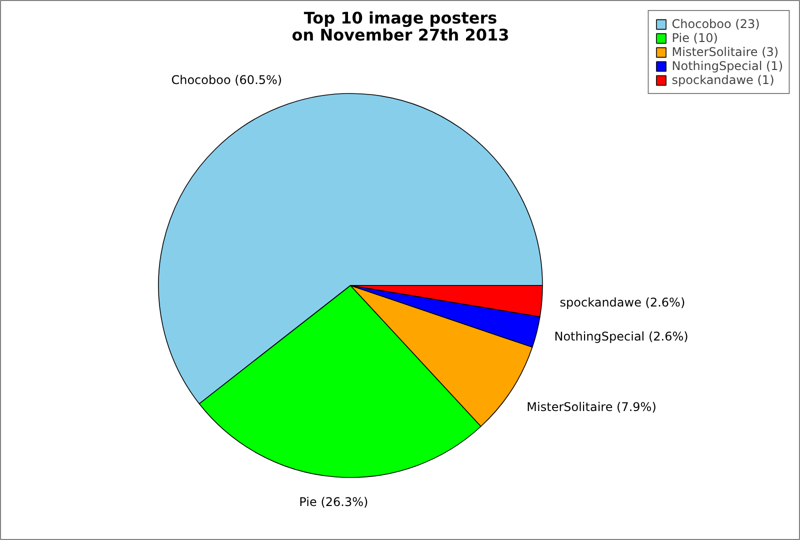 Image resolution: width=800 pixels, height=540 pixels. I want to click on data-label: Chocoboo (60.5%), so click(226, 79).